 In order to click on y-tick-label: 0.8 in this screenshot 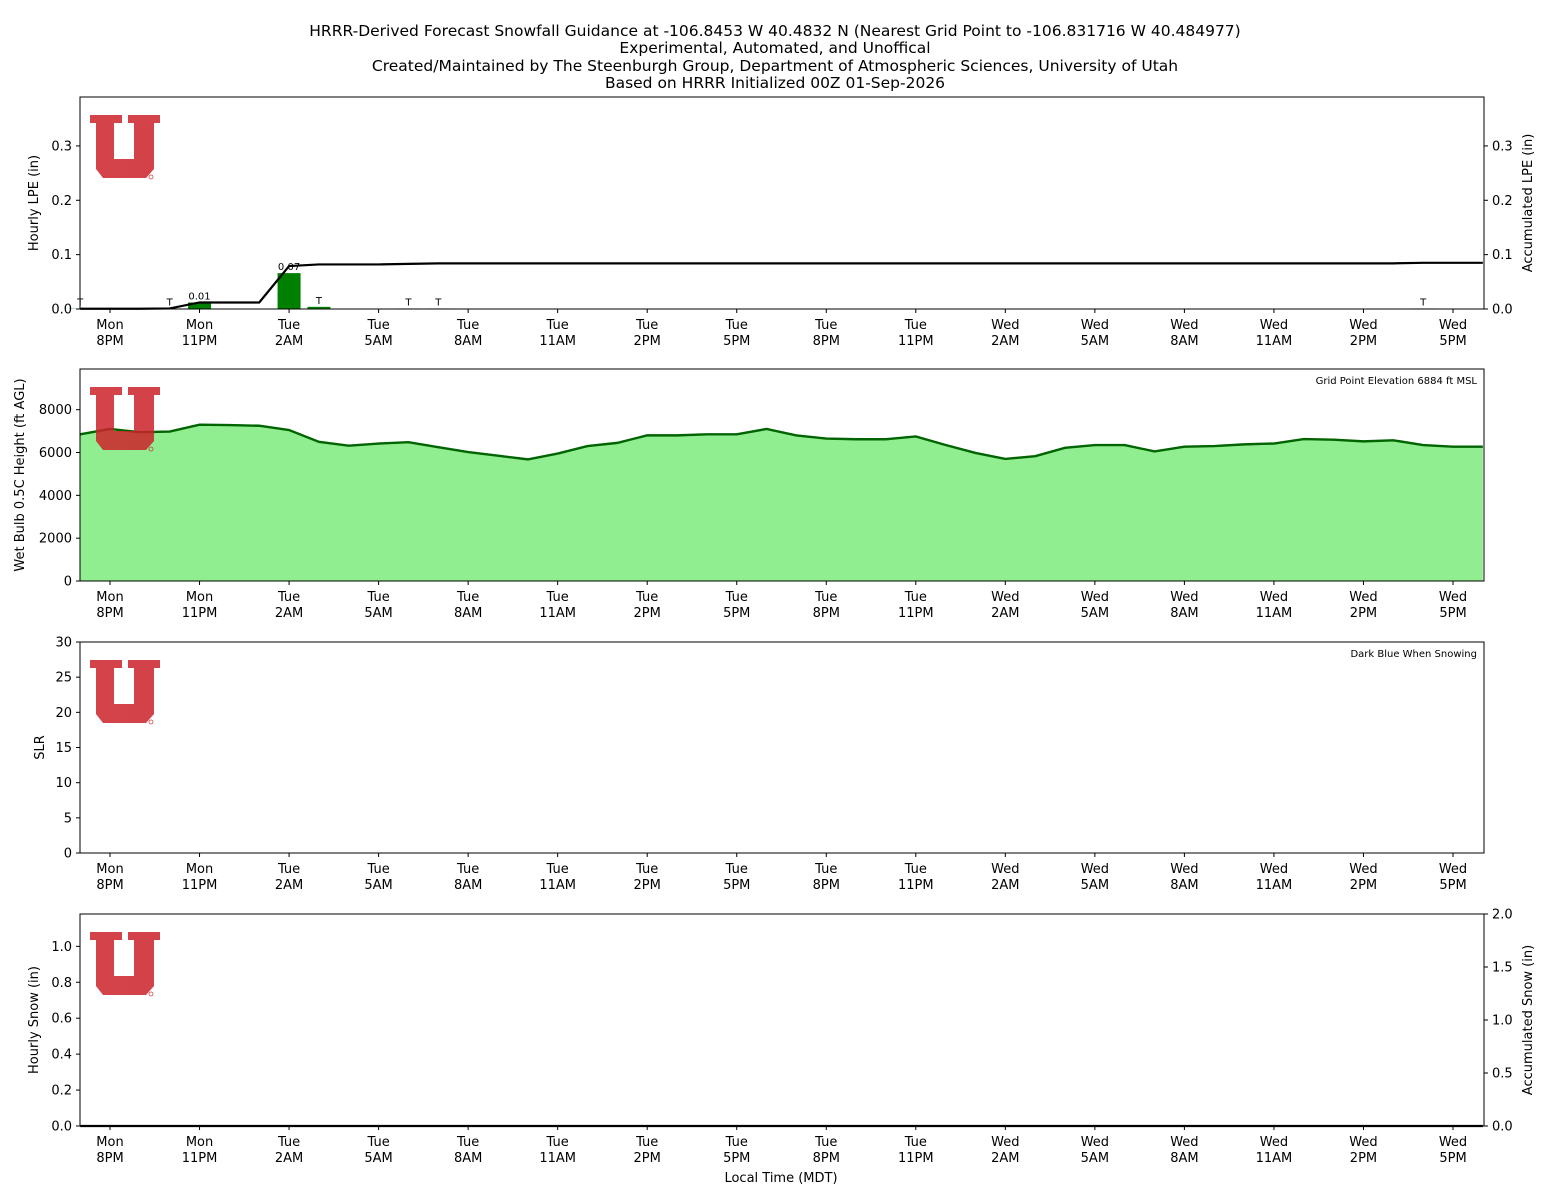, I will do `click(61, 983)`.